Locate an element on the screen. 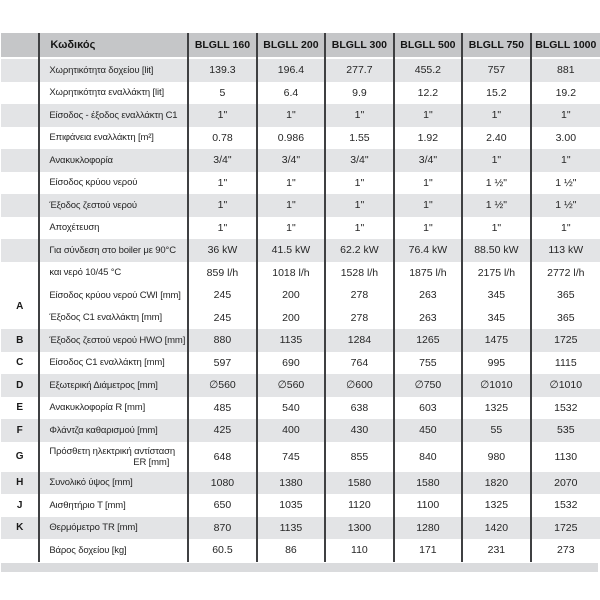  spec-label: Βάρος δοχείου [kg] is located at coordinates (114, 550).